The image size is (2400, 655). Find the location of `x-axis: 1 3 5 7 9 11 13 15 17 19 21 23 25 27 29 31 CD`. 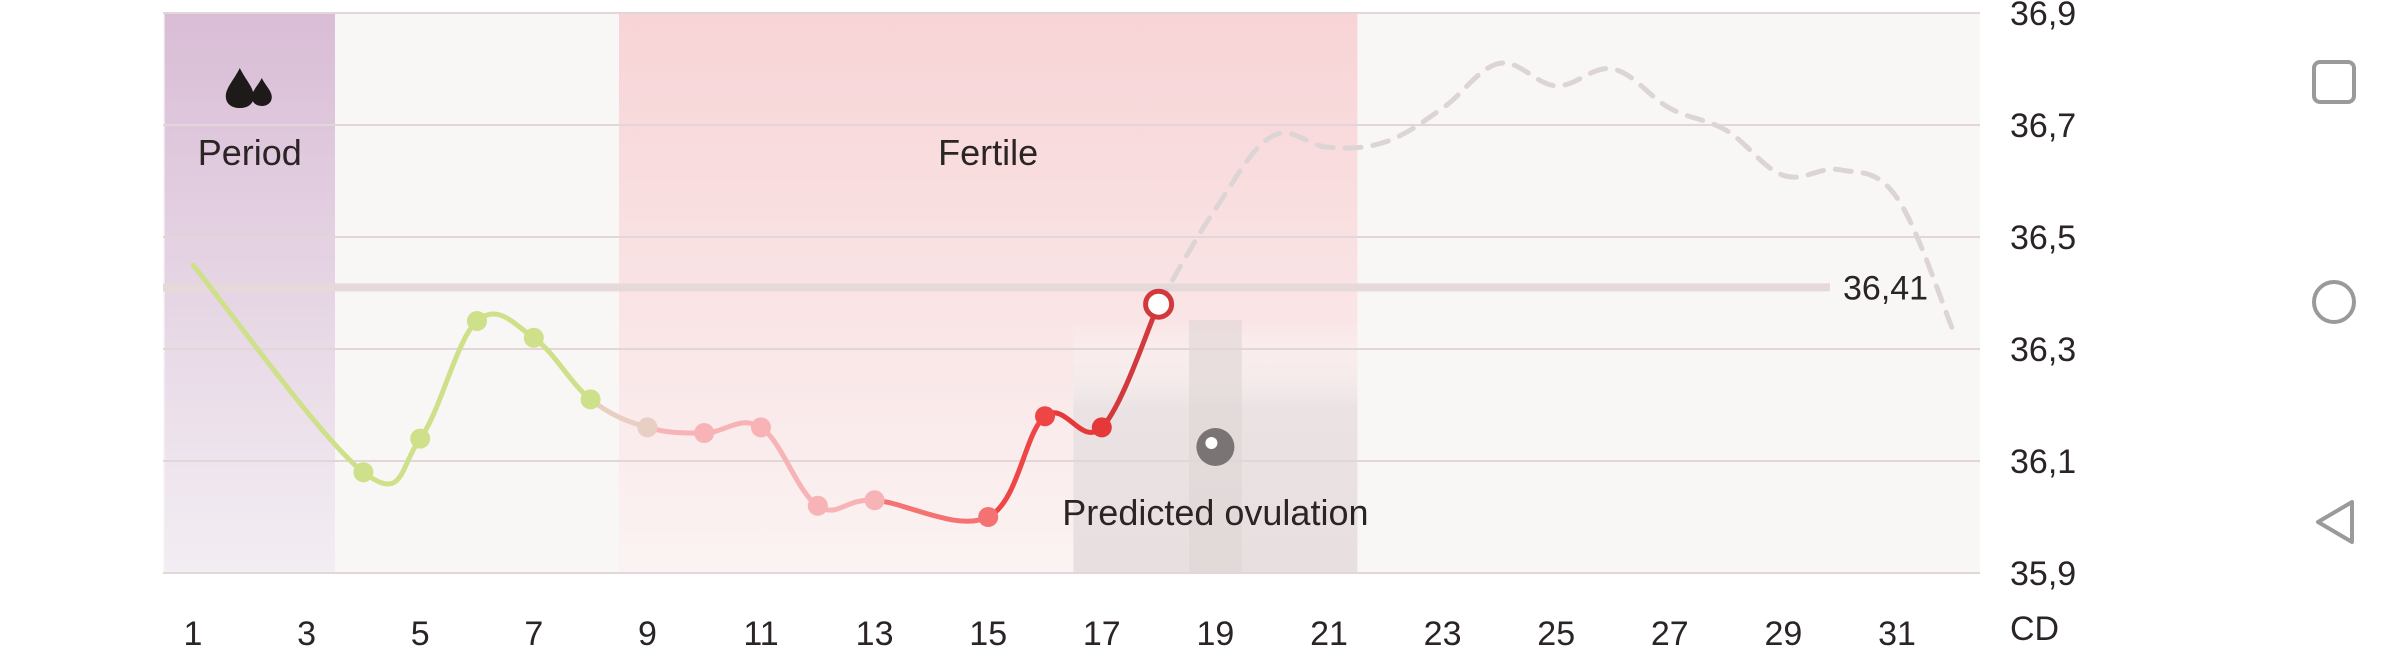

x-axis: 1 3 5 7 9 11 13 15 17 19 21 23 25 27 29 31 CD is located at coordinates (1122, 631).